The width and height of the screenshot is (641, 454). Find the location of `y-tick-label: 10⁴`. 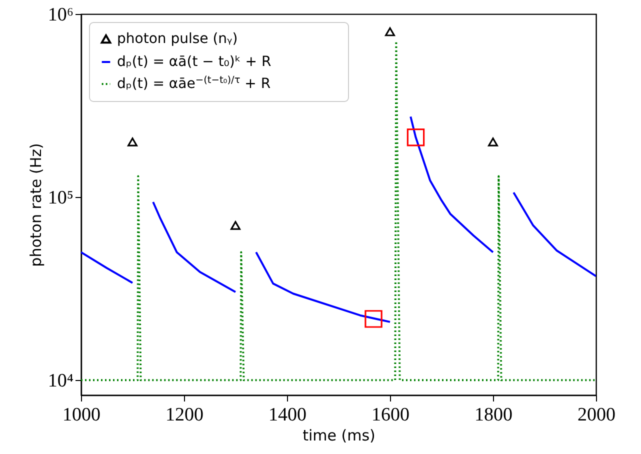

y-tick-label: 10⁴ is located at coordinates (61, 381).